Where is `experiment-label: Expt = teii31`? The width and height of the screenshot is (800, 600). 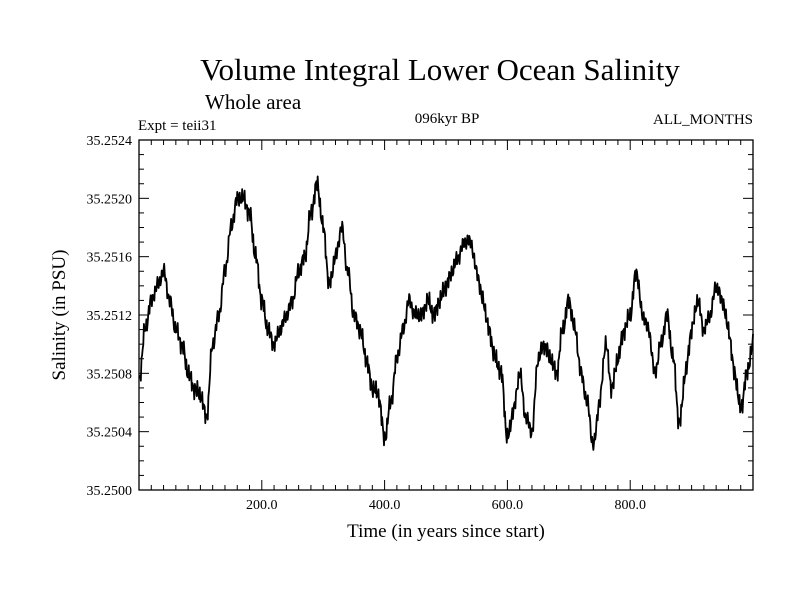 experiment-label: Expt = teii31 is located at coordinates (177, 126).